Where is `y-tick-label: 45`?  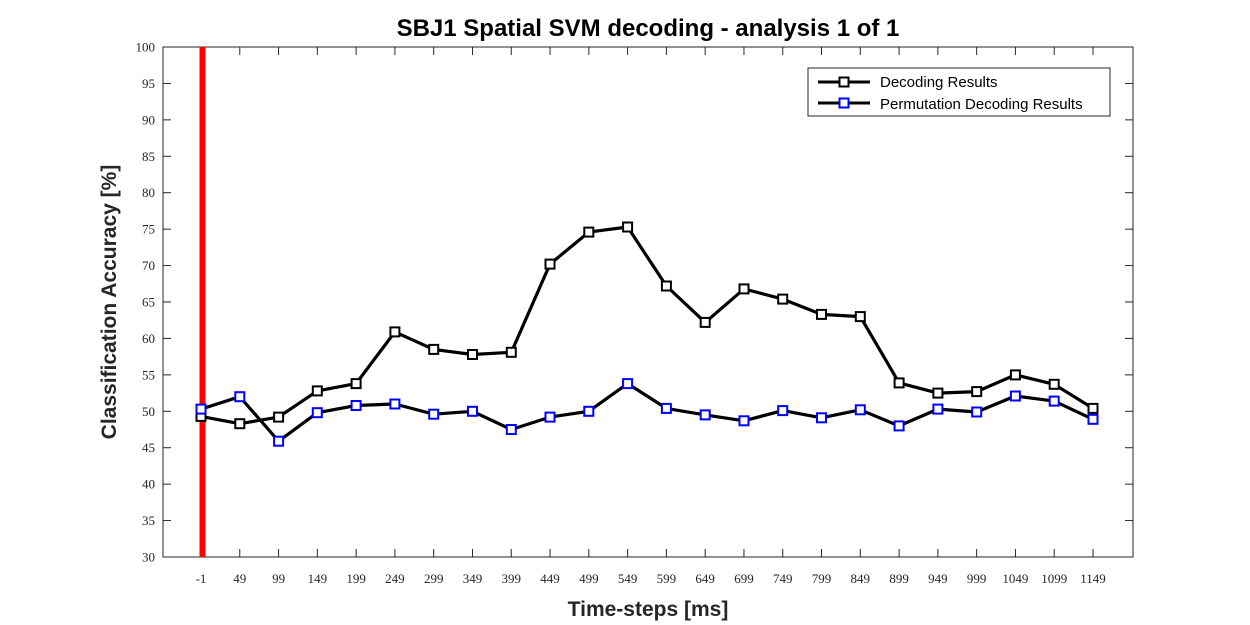
y-tick-label: 45 is located at coordinates (148, 447).